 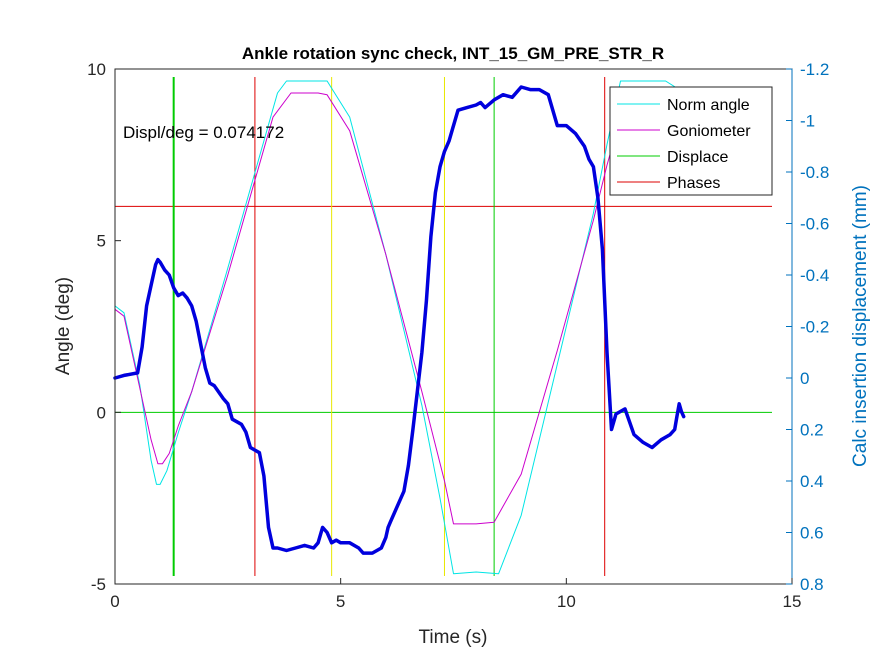 What do you see at coordinates (114, 601) in the screenshot?
I see `x-tick-label: 0` at bounding box center [114, 601].